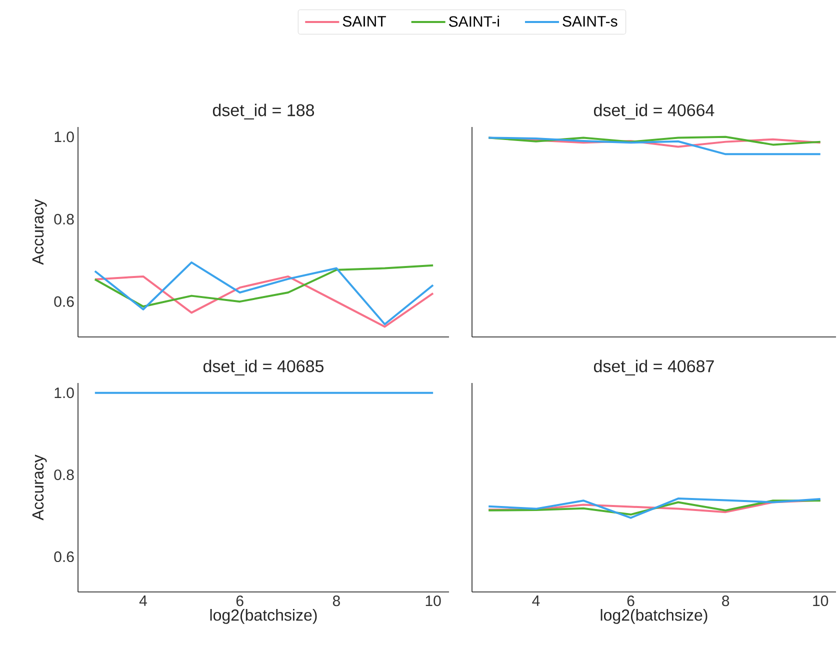 Image resolution: width=838 pixels, height=652 pixels. What do you see at coordinates (590, 21) in the screenshot?
I see `legend-label: SAINT-s` at bounding box center [590, 21].